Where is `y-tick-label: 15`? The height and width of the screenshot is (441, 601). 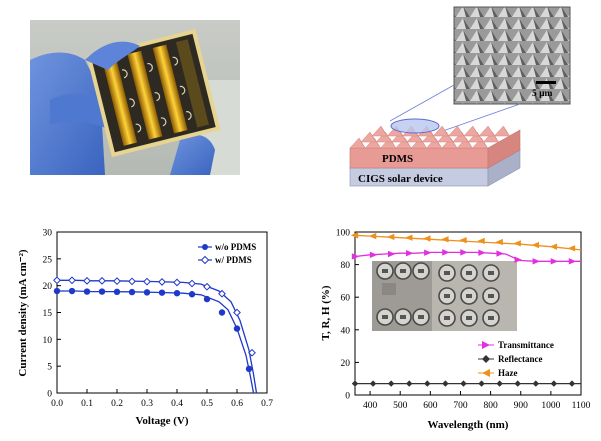 y-tick-label: 15 is located at coordinates (48, 314).